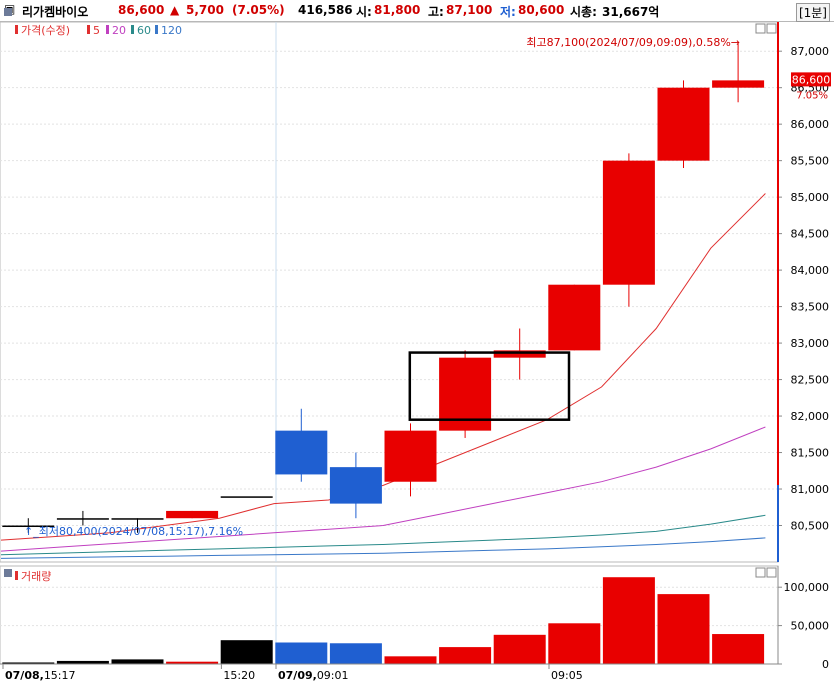  I want to click on volume-panel-marker-icon, so click(8, 573).